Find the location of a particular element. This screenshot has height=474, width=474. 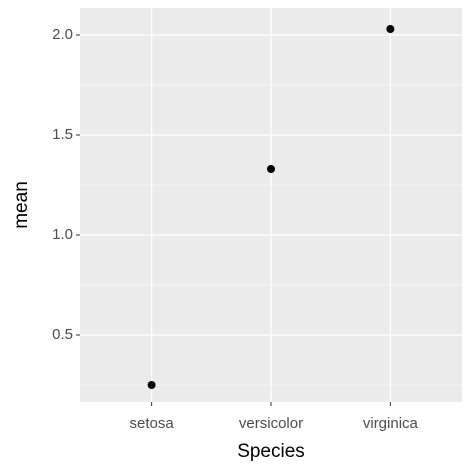

x-tick-label: virginica is located at coordinates (391, 423).